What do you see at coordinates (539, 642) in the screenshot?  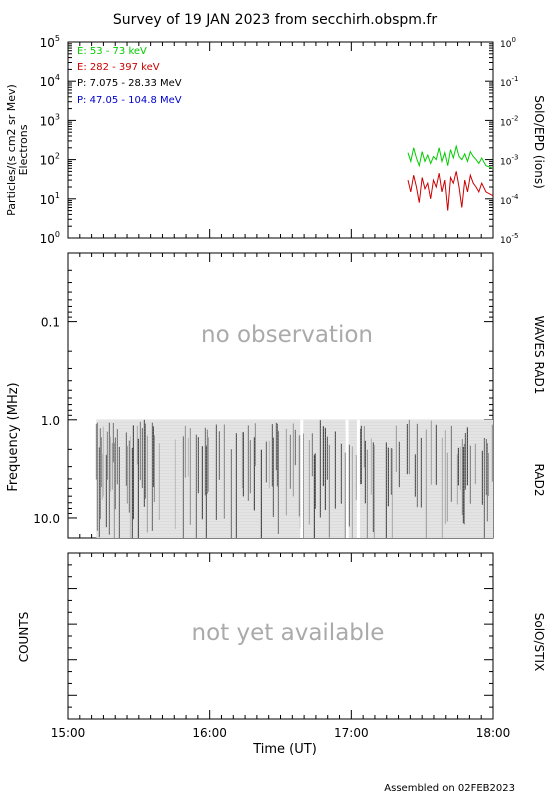 I see `stix-label-right: SolO/STIX` at bounding box center [539, 642].